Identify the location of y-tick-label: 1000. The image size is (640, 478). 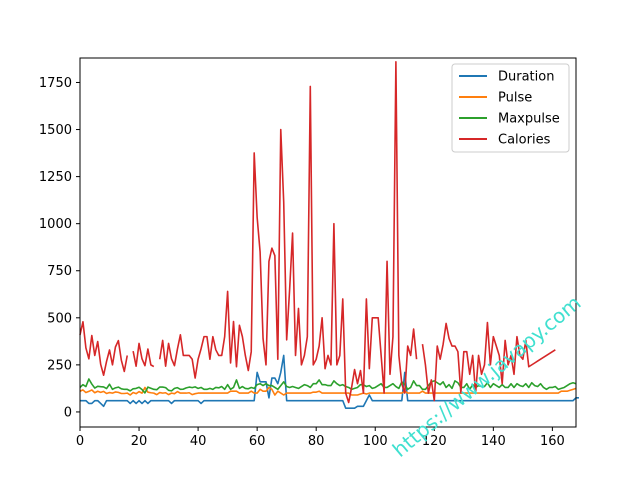
(55, 224).